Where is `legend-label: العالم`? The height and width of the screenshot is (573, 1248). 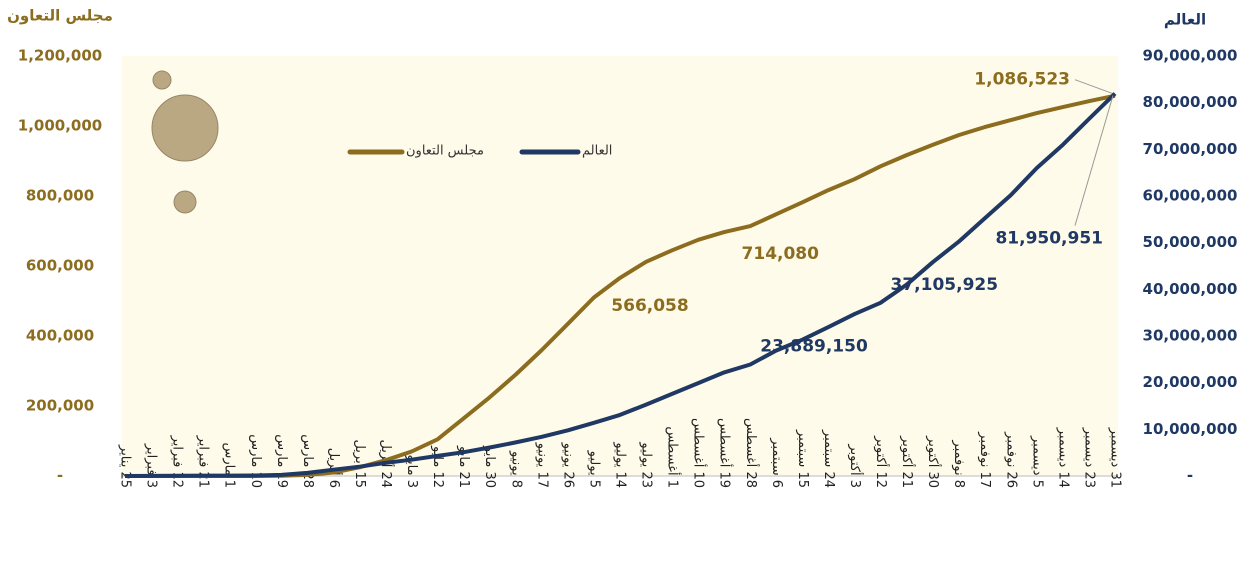 legend-label: العالم is located at coordinates (597, 151).